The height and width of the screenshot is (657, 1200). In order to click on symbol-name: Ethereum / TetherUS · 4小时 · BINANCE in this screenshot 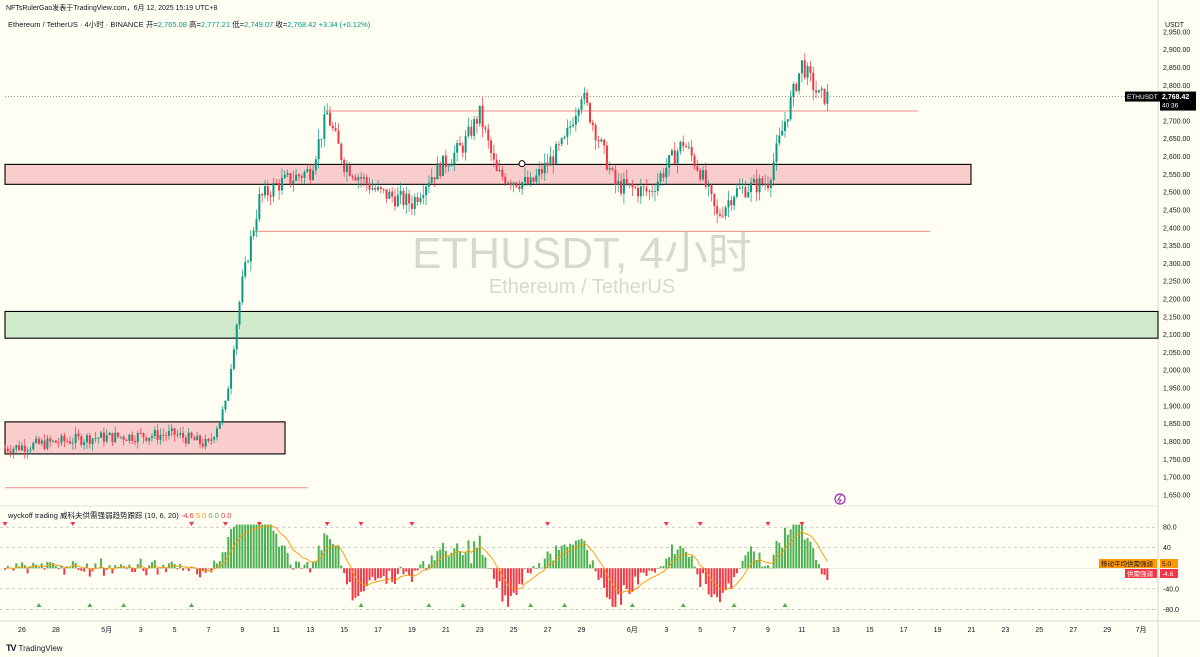, I will do `click(76, 24)`.